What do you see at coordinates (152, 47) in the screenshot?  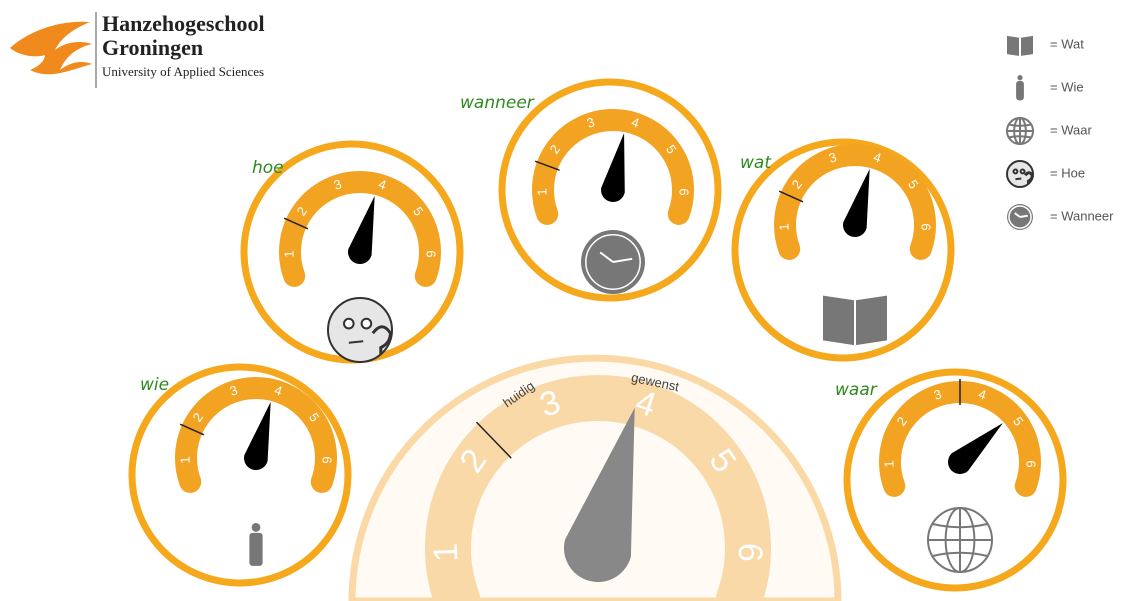 I see `logo-title: Groningen` at bounding box center [152, 47].